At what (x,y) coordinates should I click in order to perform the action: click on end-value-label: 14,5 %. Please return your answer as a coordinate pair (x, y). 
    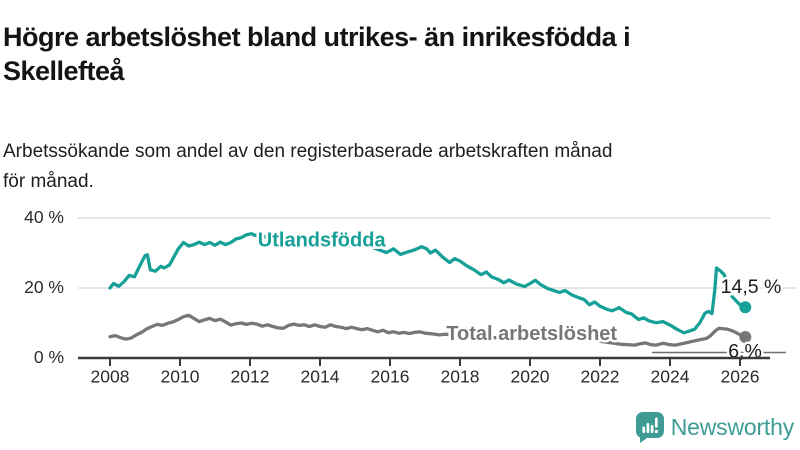
    Looking at the image, I should click on (751, 287).